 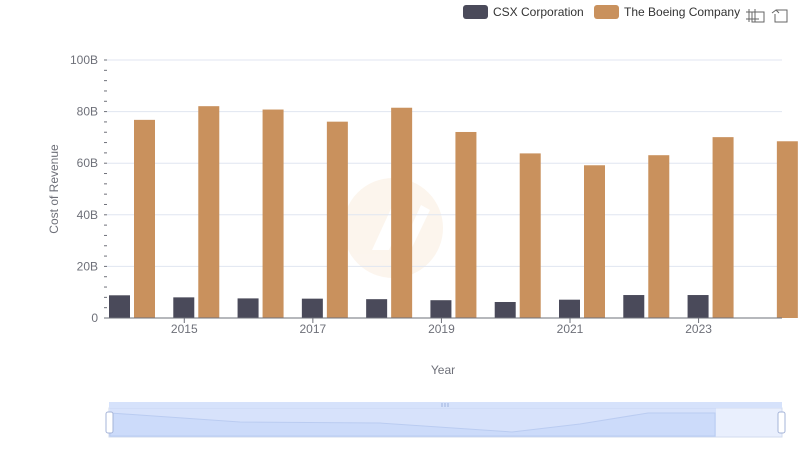 I want to click on datazoom-right-handle, so click(x=781, y=422).